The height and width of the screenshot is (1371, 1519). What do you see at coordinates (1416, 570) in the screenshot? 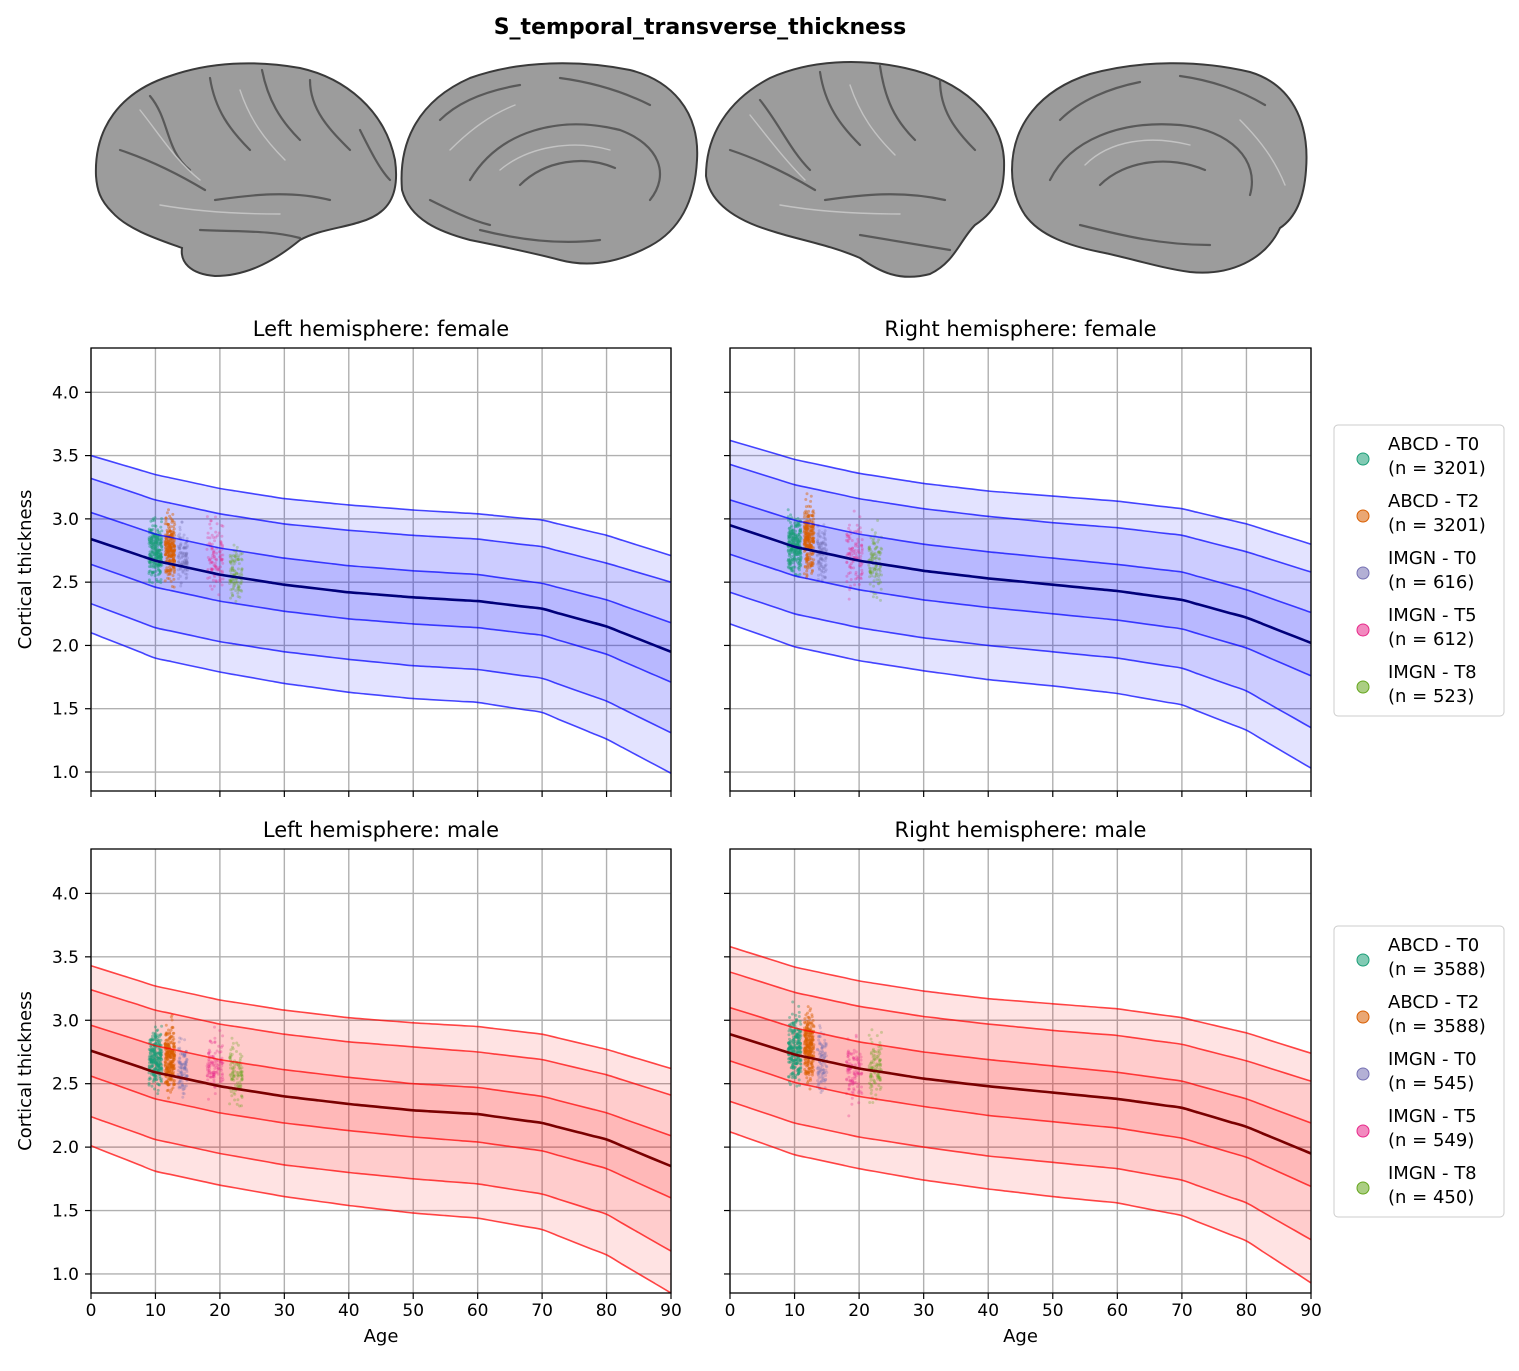
I see `legend-item: IMGN - T0(n = 616)` at bounding box center [1416, 570].